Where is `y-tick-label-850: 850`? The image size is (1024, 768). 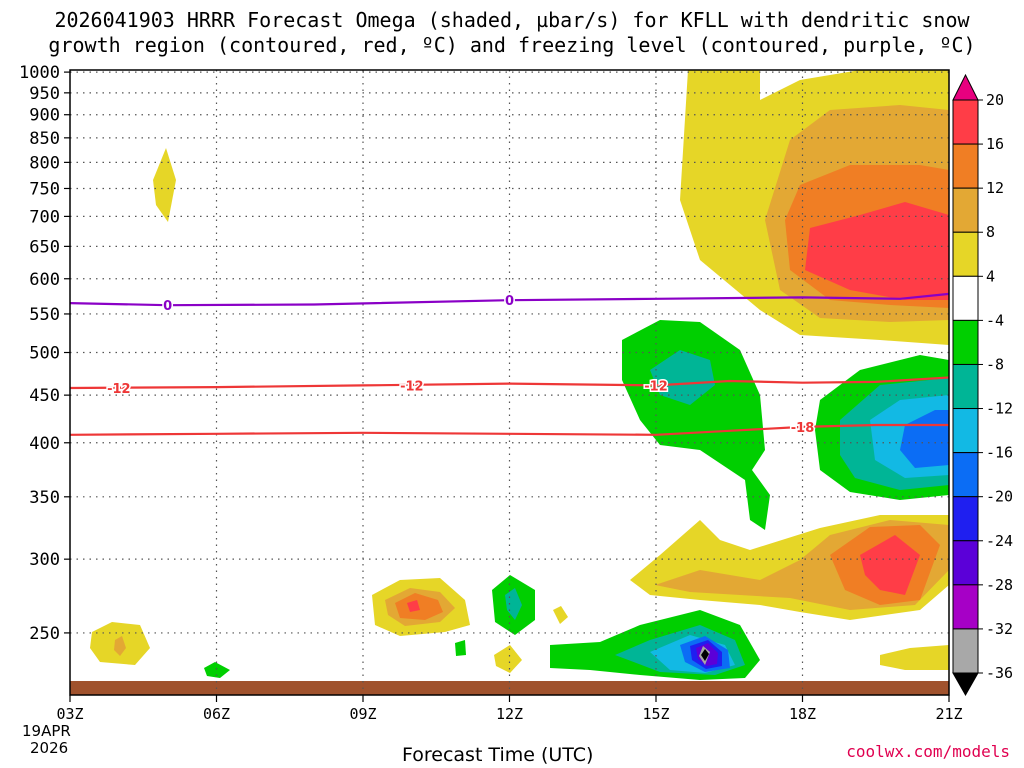 y-tick-label-850: 850 is located at coordinates (44, 139).